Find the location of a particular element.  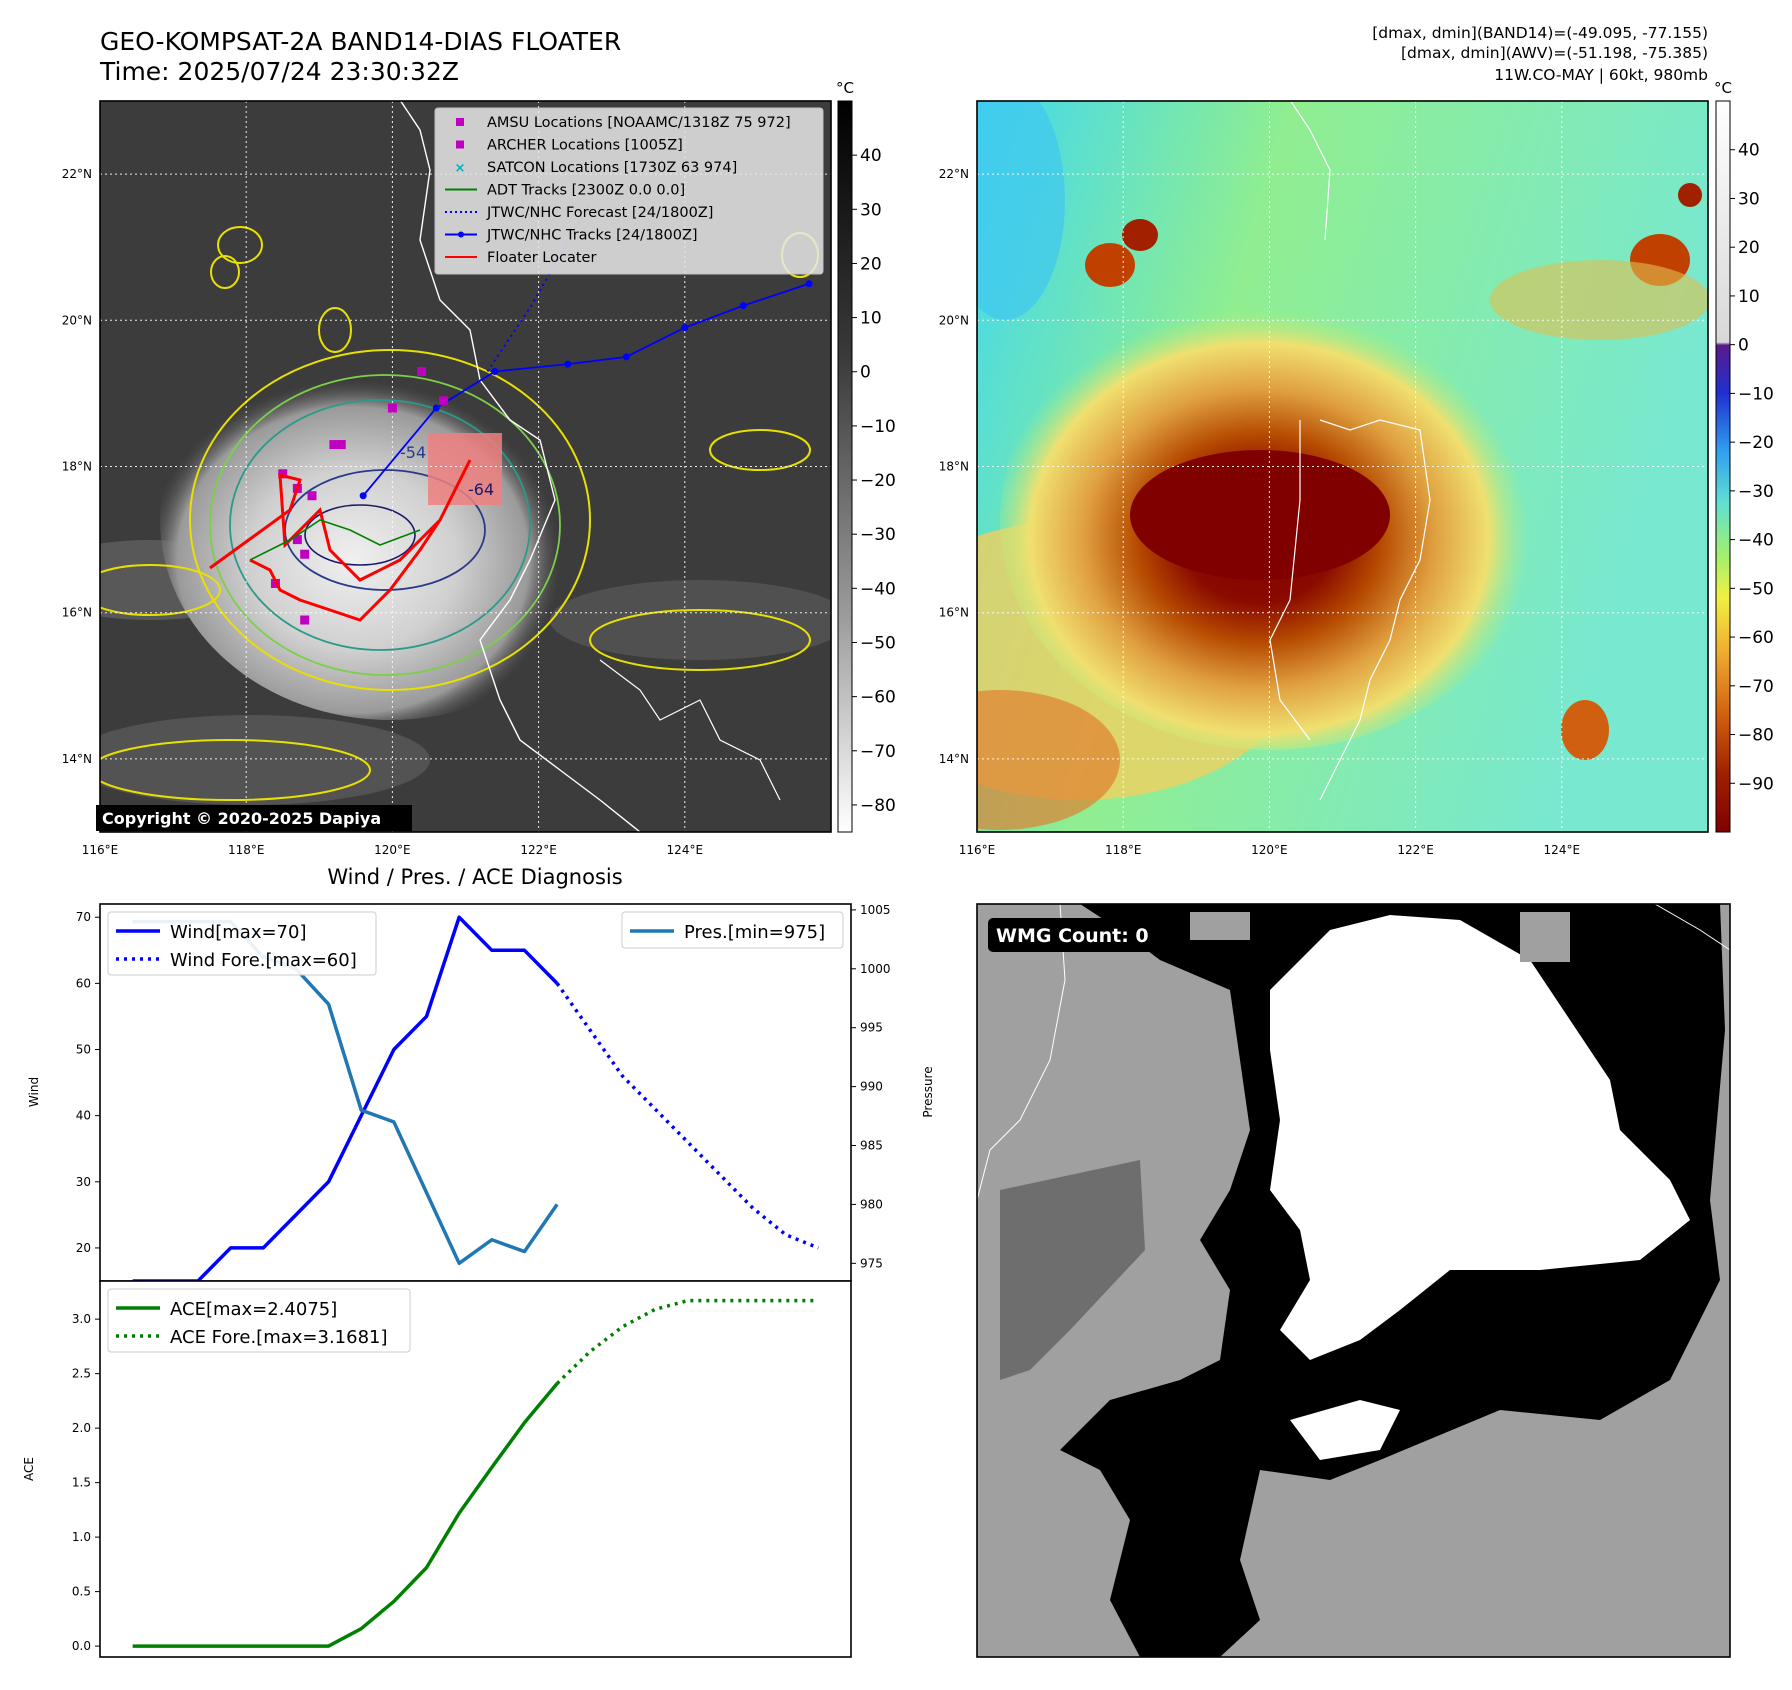

legend-marker: × is located at coordinates (460, 168).